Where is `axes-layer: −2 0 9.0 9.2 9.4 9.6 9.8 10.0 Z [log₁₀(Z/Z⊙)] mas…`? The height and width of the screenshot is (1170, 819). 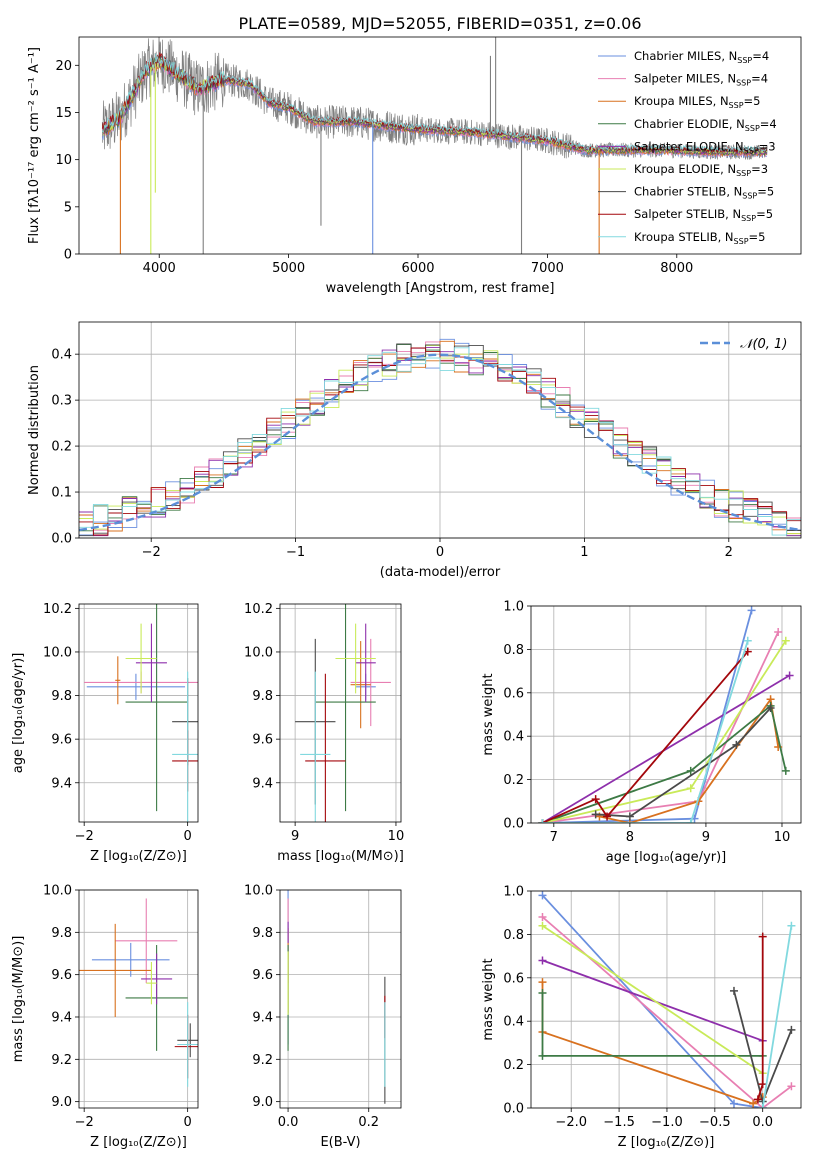 axes-layer: −2 0 9.0 9.2 9.4 9.6 9.8 10.0 Z [log₁₀(Z/Z⊙)] mas… is located at coordinates (105, 1017).